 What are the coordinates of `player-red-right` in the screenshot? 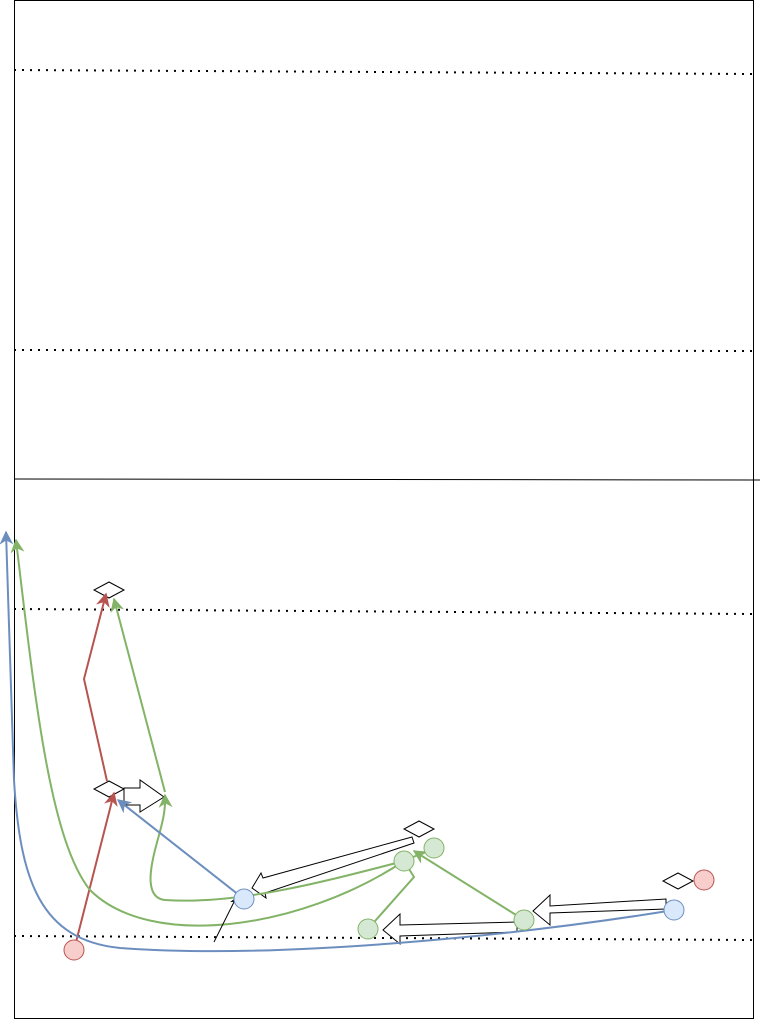 It's located at (704, 880).